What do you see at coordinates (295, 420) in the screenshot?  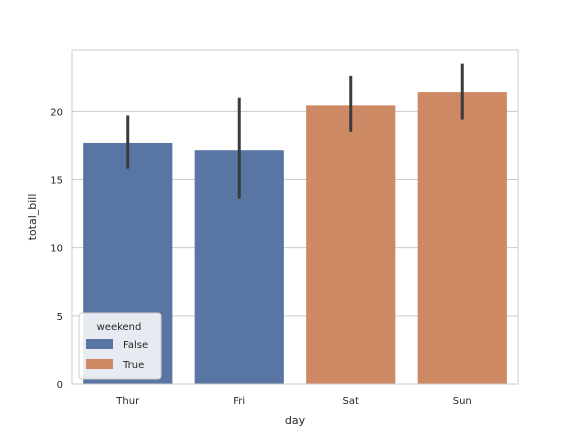 I see `x-axis-label: day` at bounding box center [295, 420].